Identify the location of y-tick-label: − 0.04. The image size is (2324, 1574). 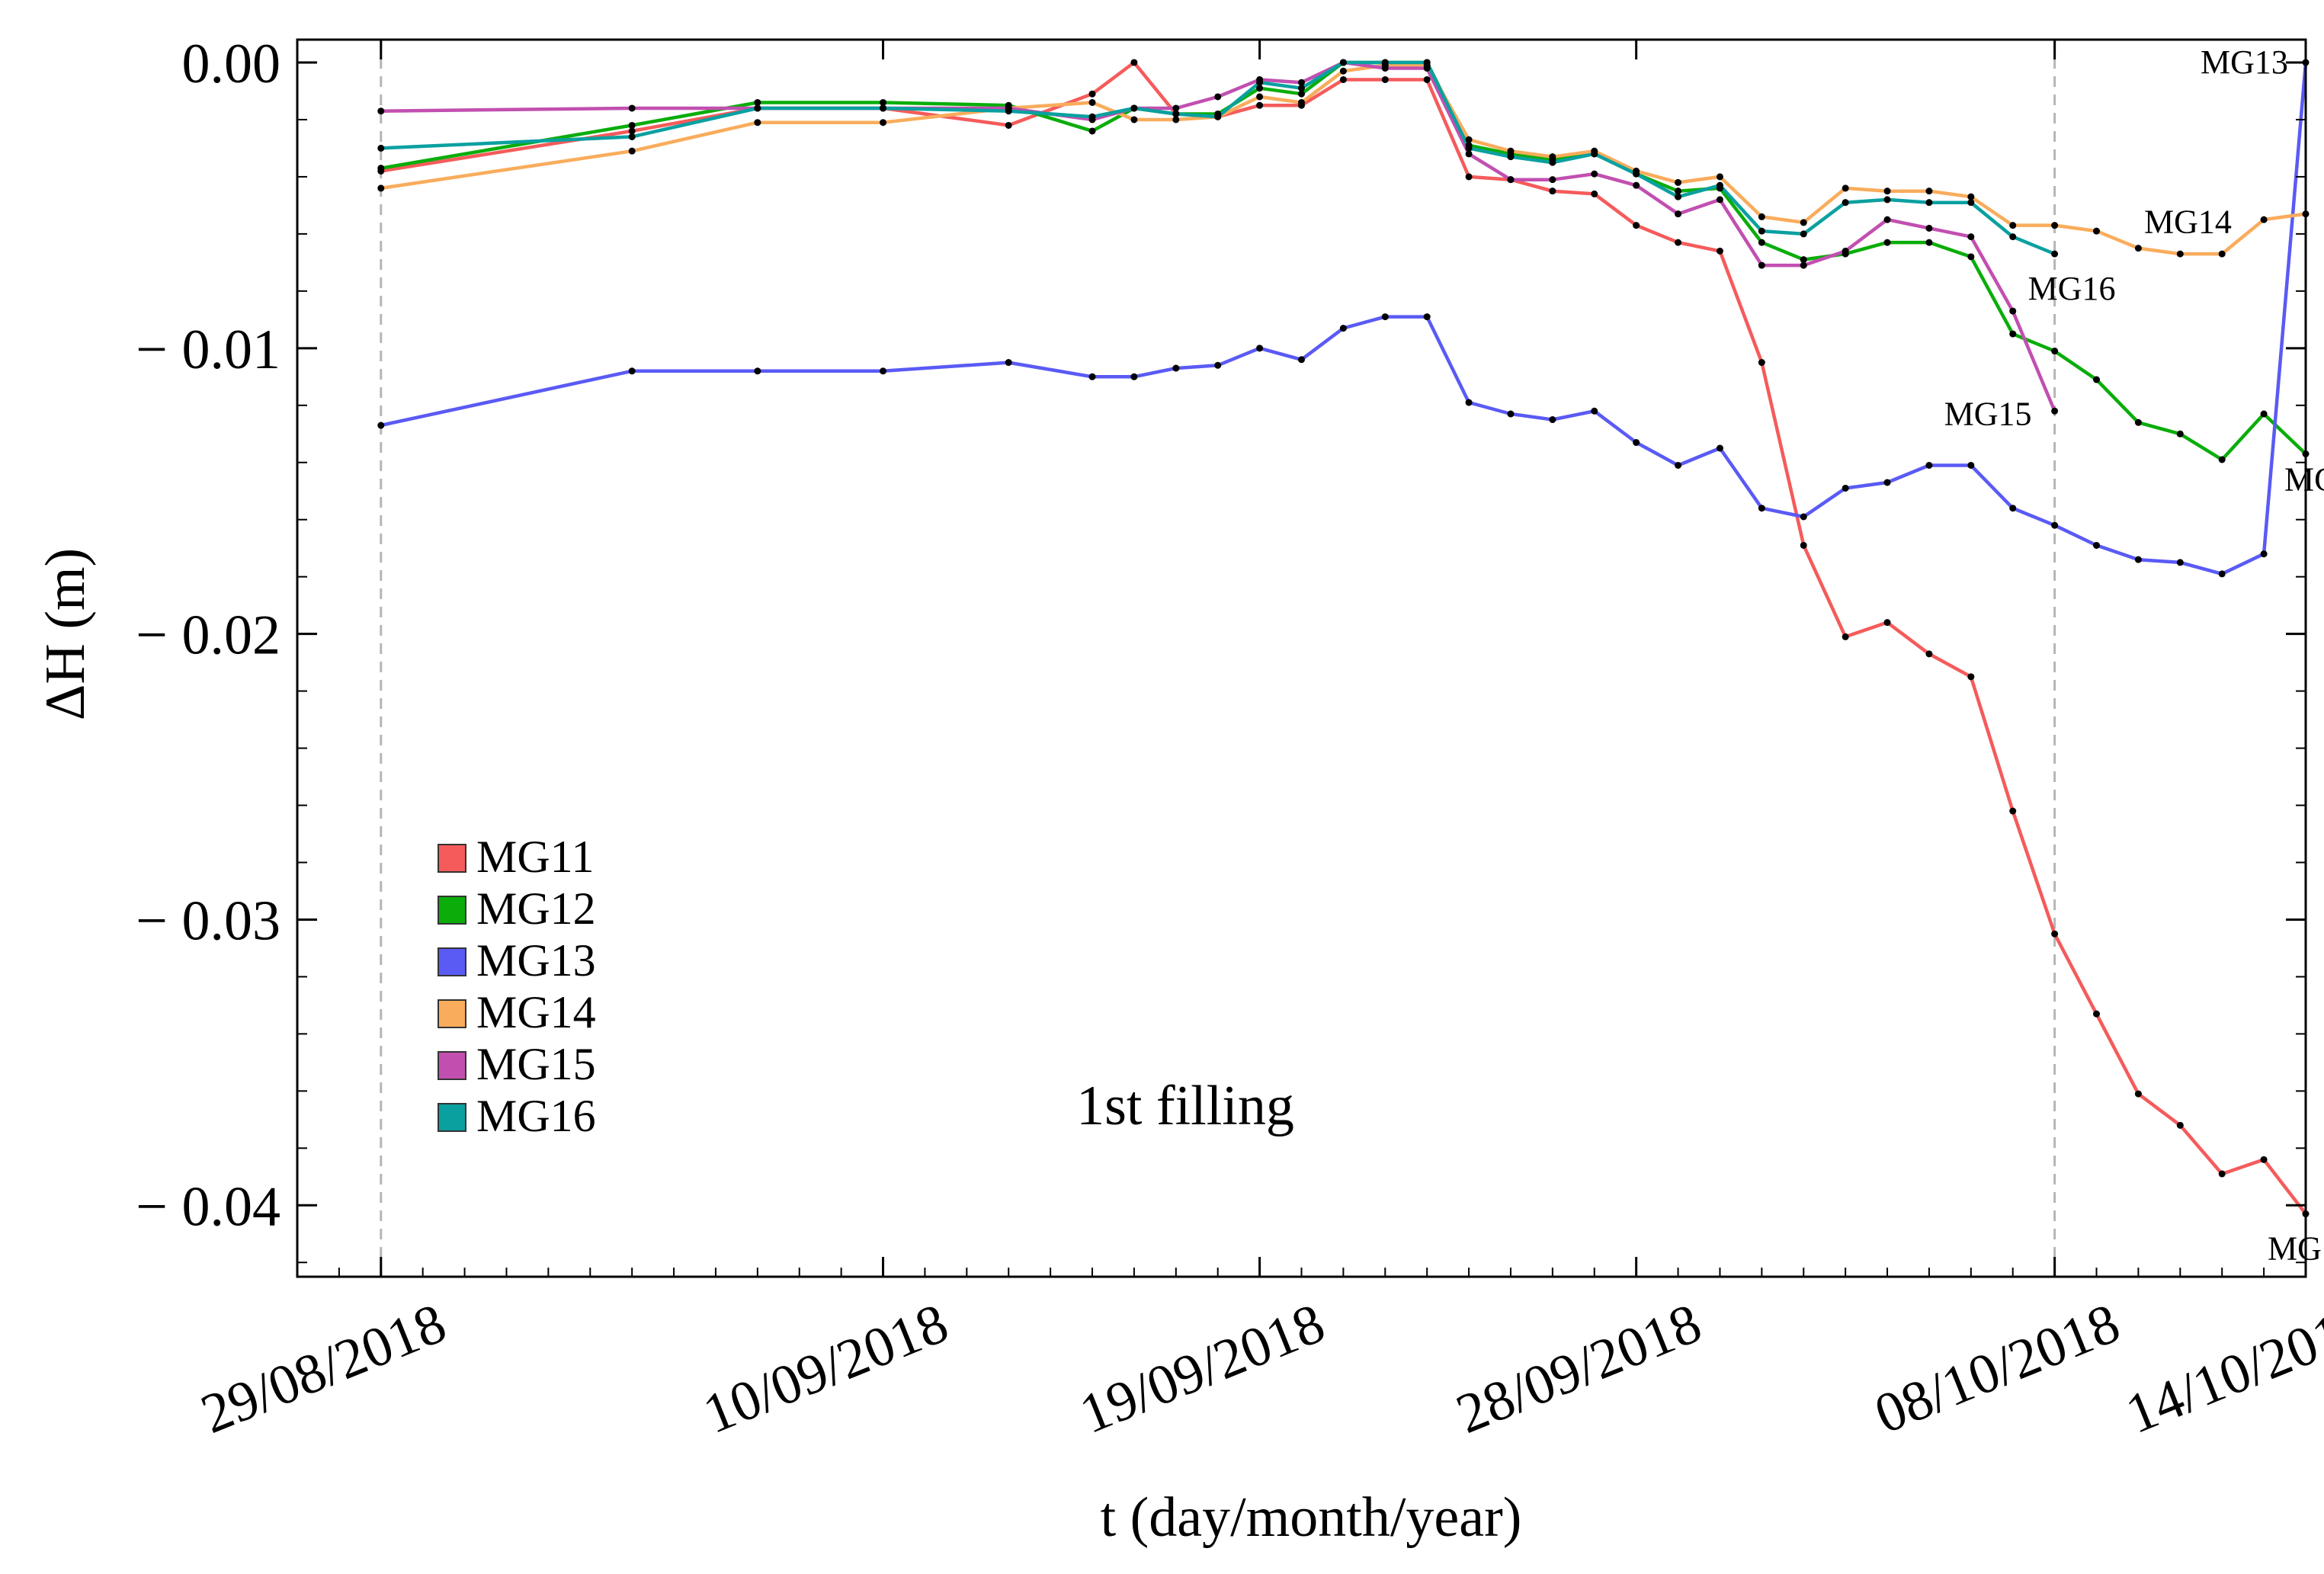
(208, 1206).